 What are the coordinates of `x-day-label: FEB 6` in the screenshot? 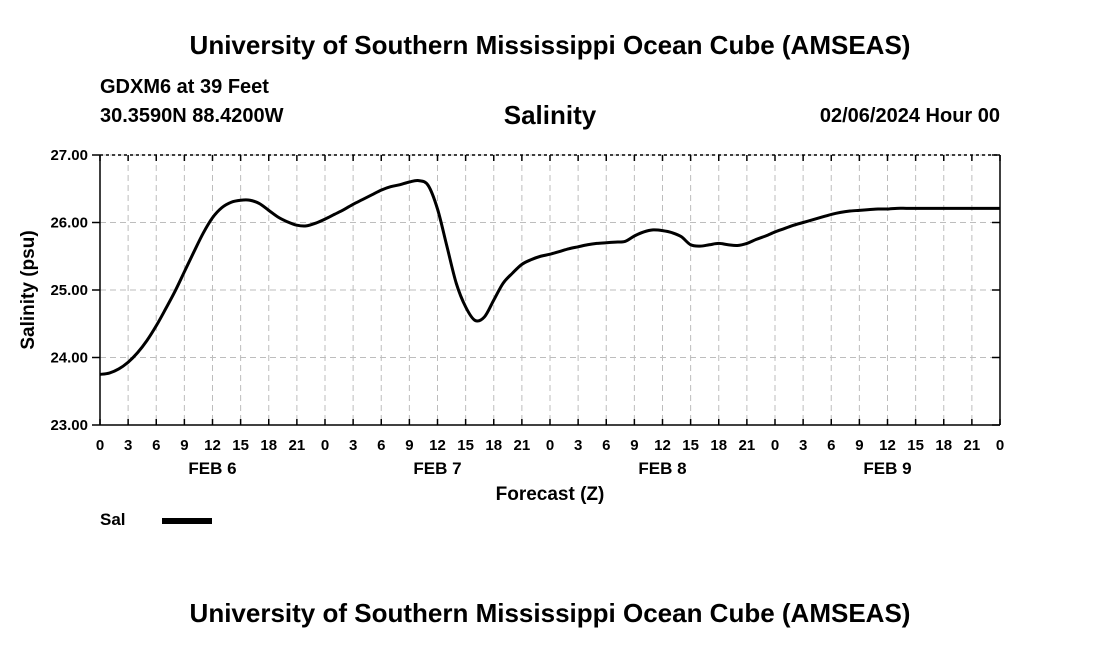 It's located at (212, 468).